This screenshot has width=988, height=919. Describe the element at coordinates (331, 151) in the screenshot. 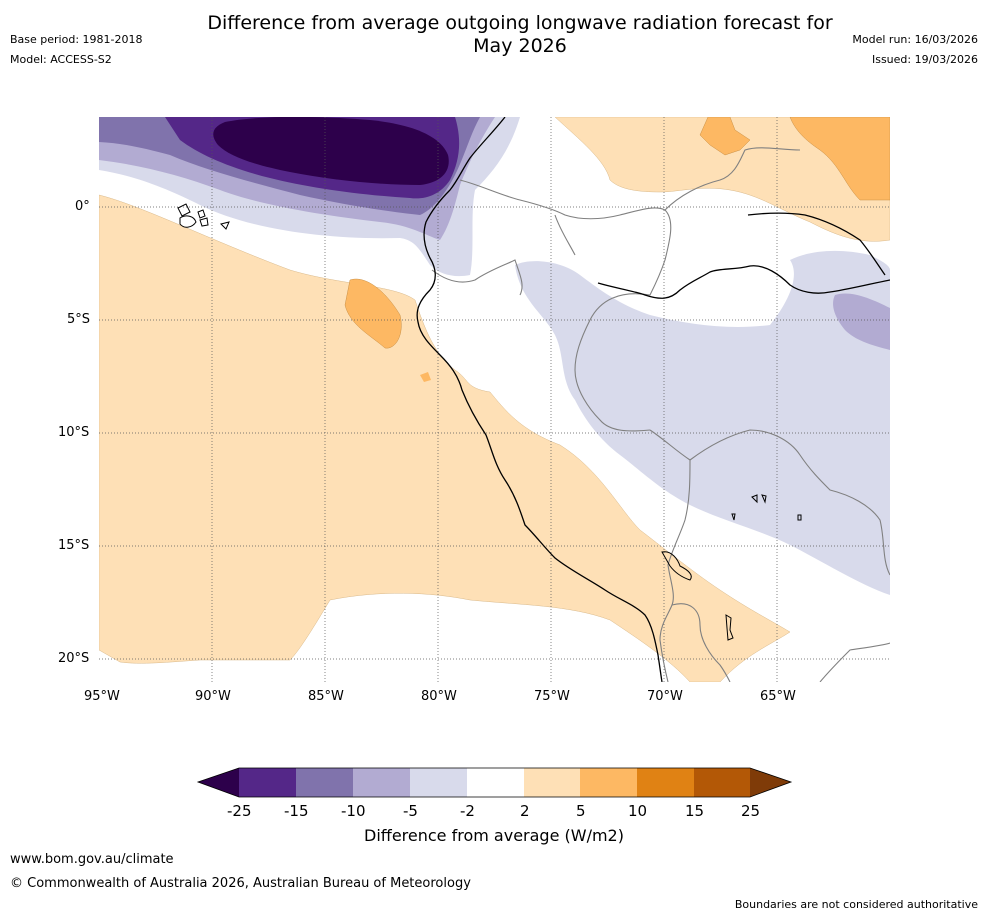

I see `extreme-negative-nw` at that location.